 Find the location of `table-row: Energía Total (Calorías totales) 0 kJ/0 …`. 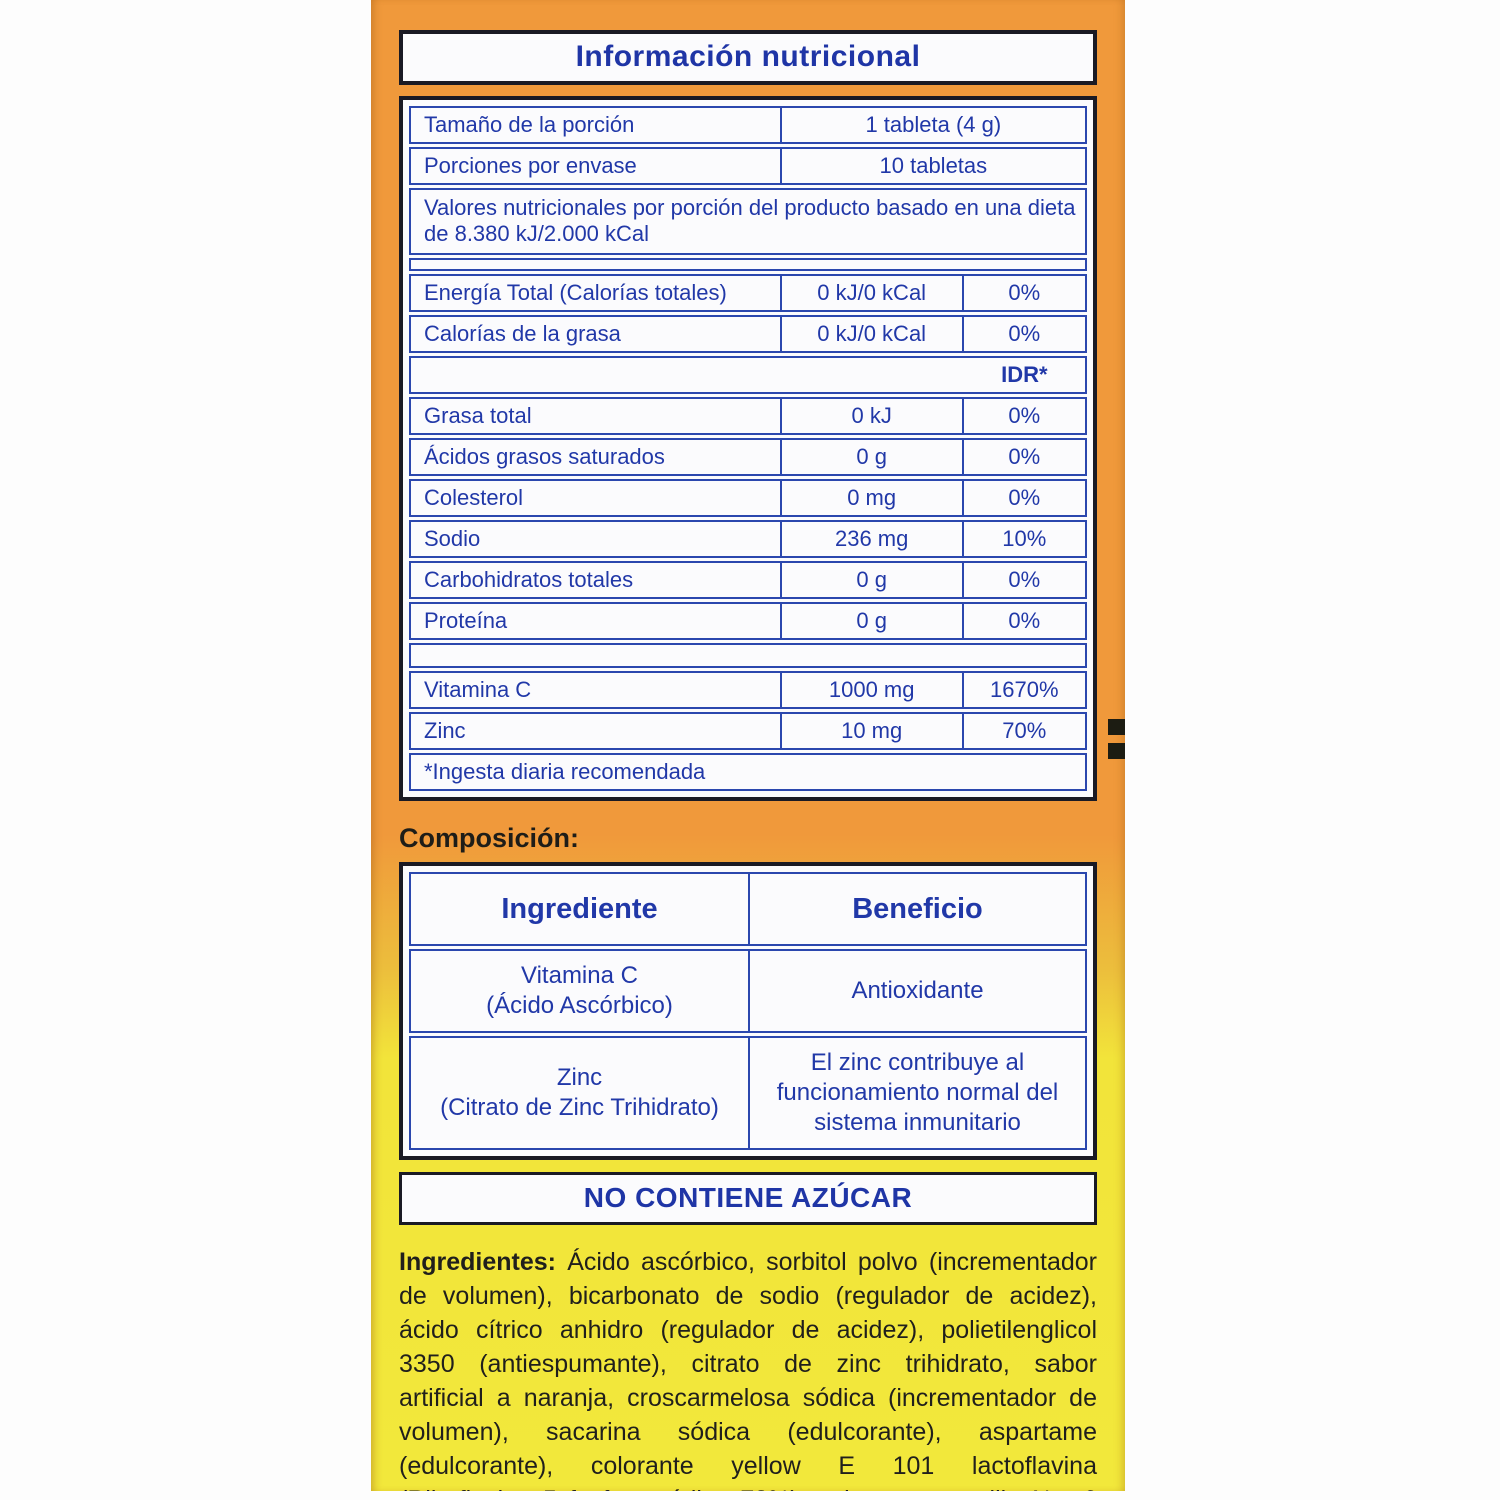

table-row: Energía Total (Calorías totales) 0 kJ/0 … is located at coordinates (748, 293).